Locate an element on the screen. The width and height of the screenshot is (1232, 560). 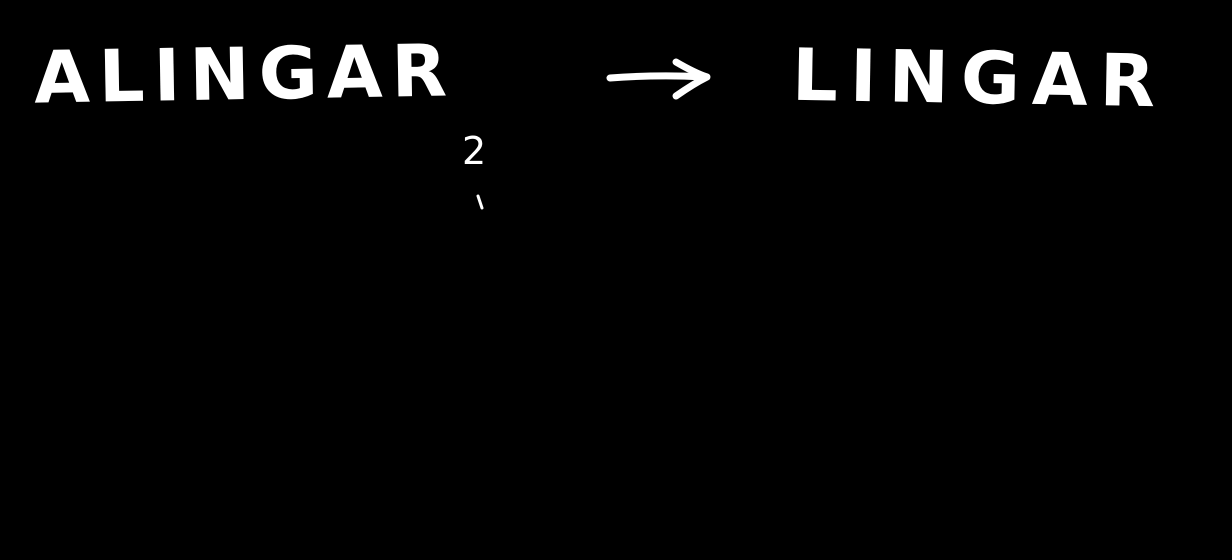
annotation-number: 2 is located at coordinates (474, 151).